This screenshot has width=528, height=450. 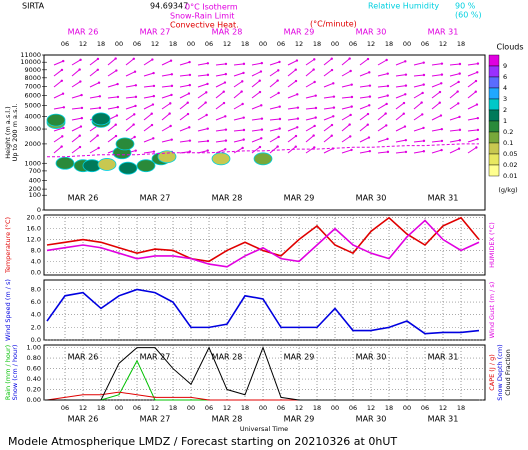 What do you see at coordinates (510, 165) in the screenshot?
I see `colorbar-label: 0.02` at bounding box center [510, 165].